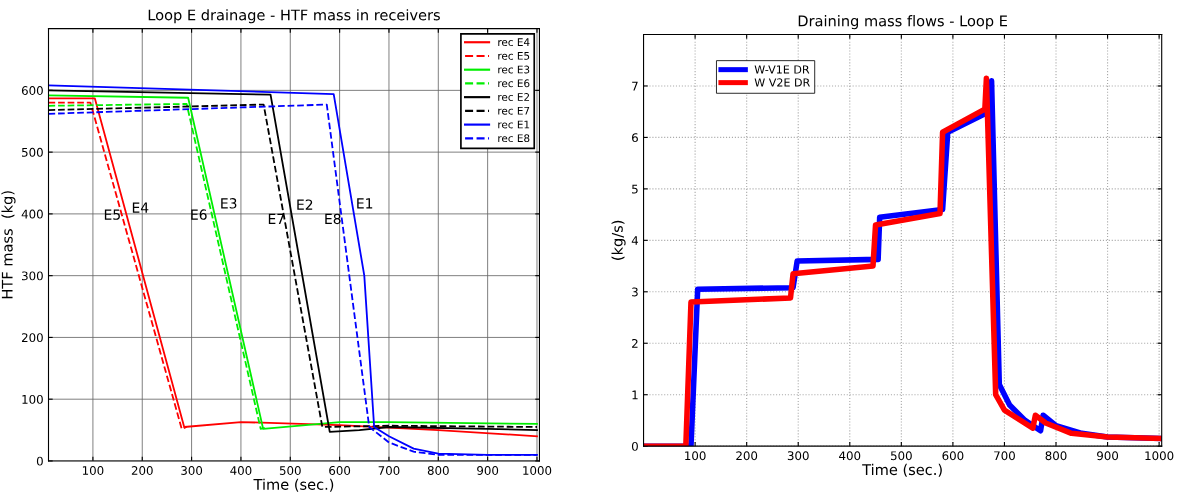 Image resolution: width=1183 pixels, height=493 pixels. I want to click on y-axis-title: HTF mass (kg), so click(8, 245).